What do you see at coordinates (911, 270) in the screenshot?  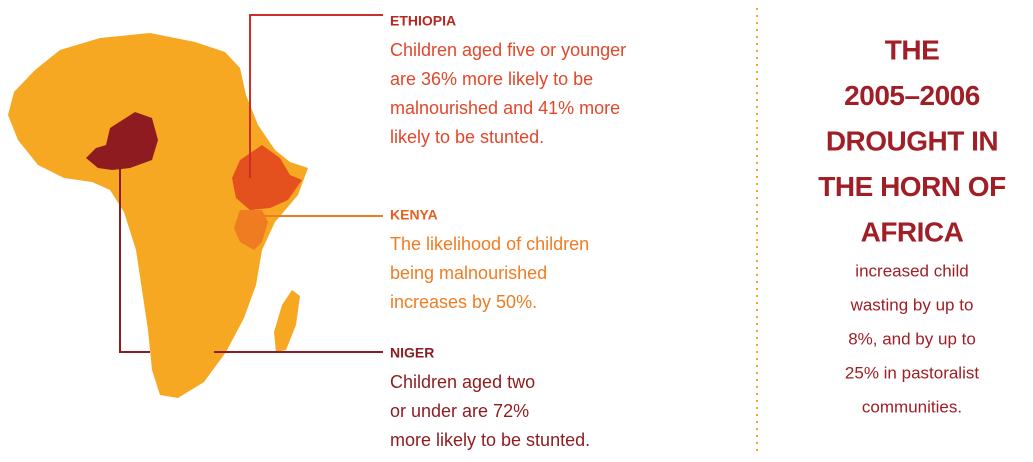 I see `panel-text: increased child` at bounding box center [911, 270].